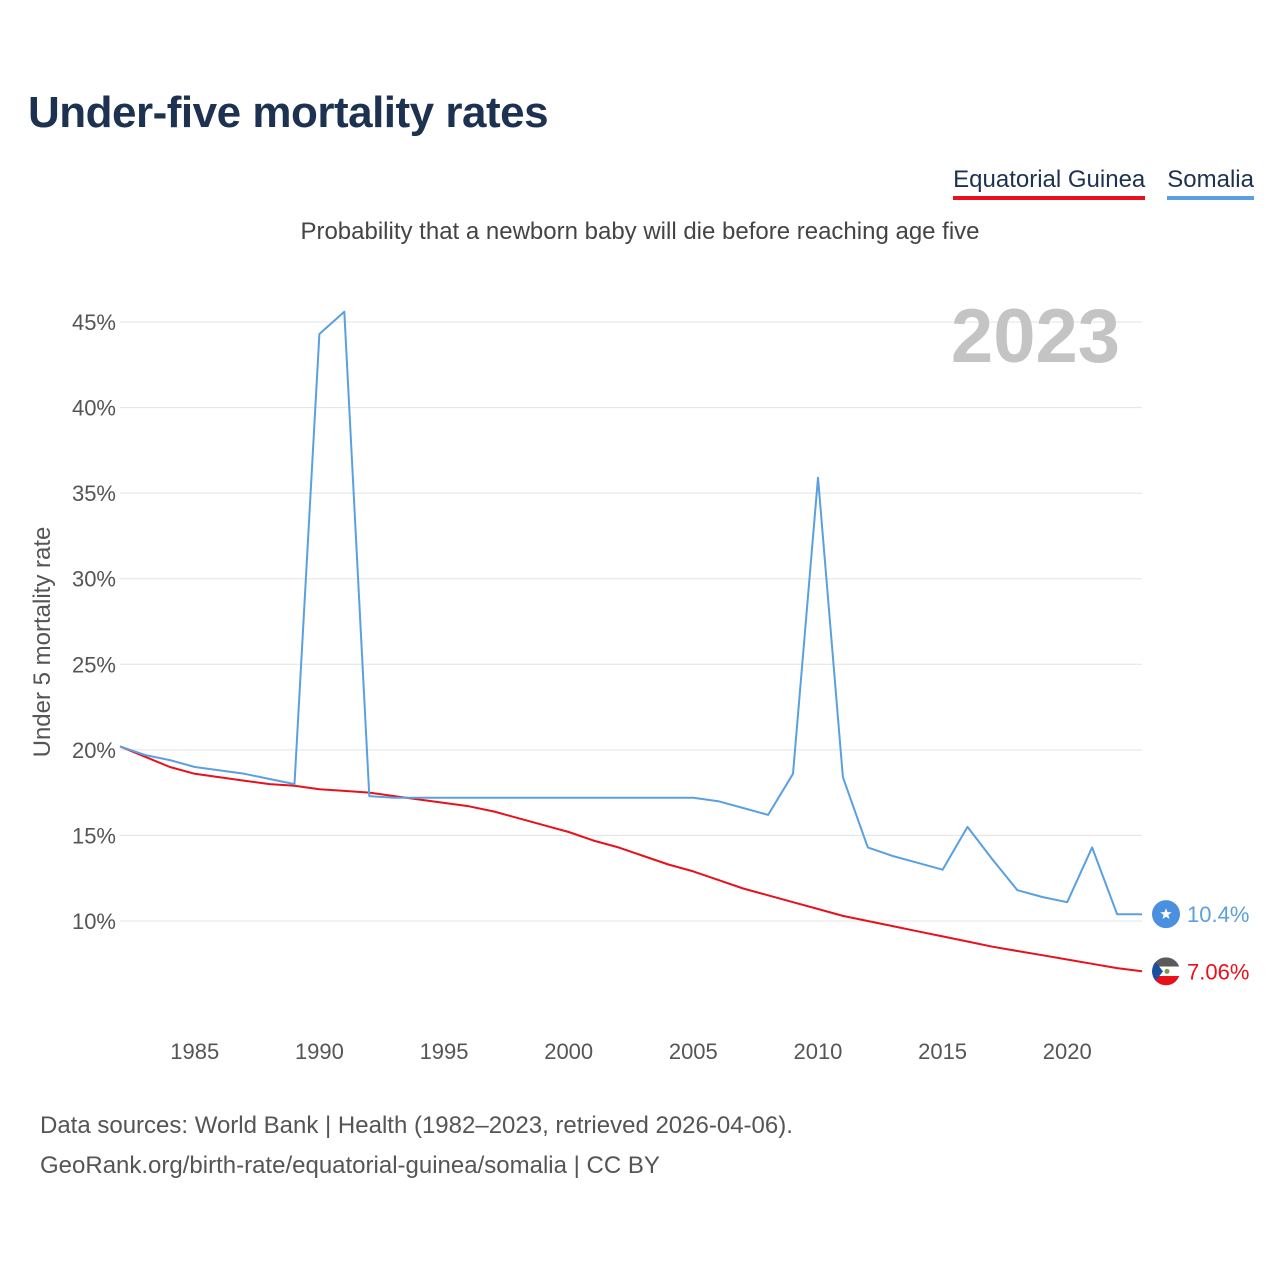 The width and height of the screenshot is (1280, 1280). Describe the element at coordinates (94, 579) in the screenshot. I see `y-tick-label: 30%` at that location.